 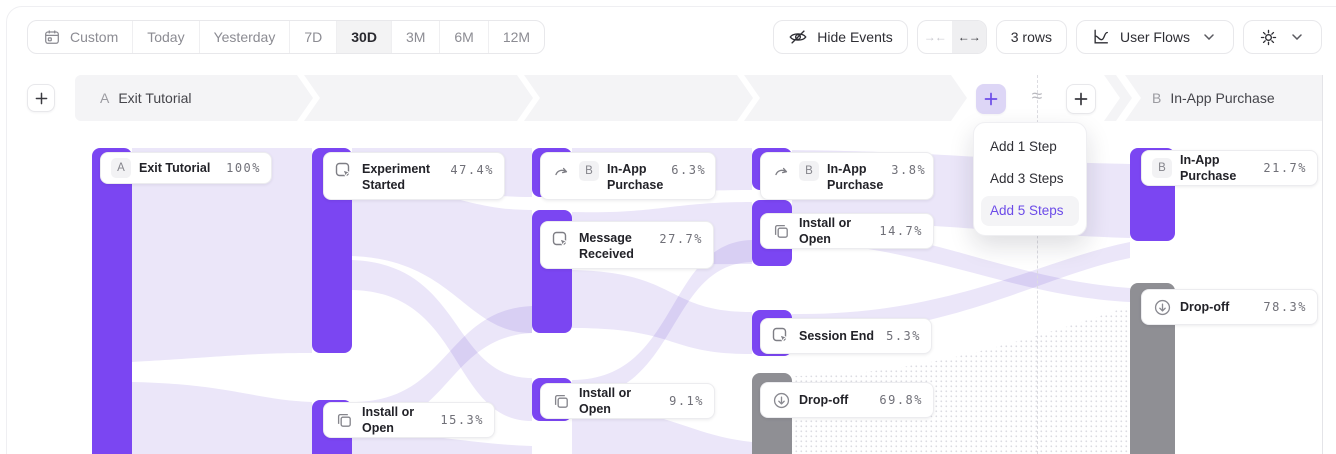 I want to click on node-card-drop-off-1: Drop-off 69.8%, so click(x=847, y=400).